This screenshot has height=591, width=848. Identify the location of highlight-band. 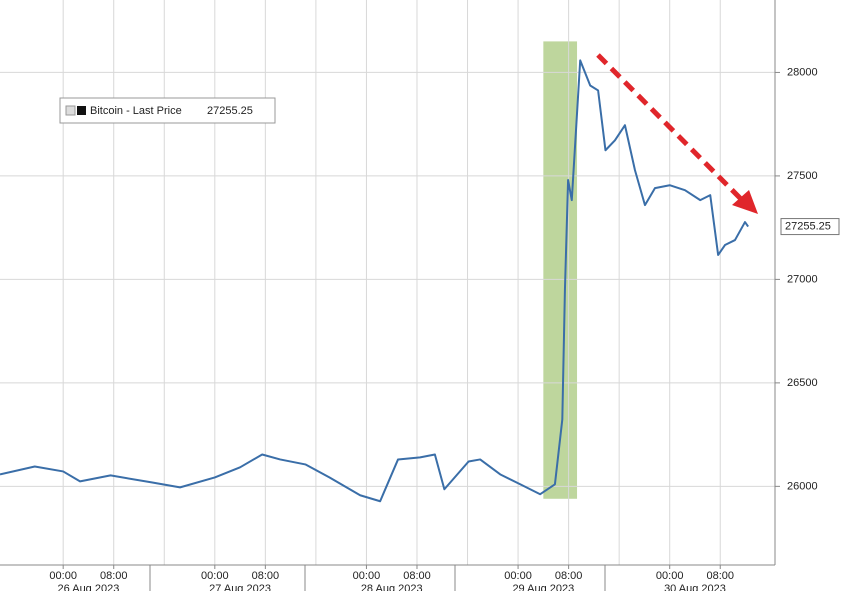
(560, 270).